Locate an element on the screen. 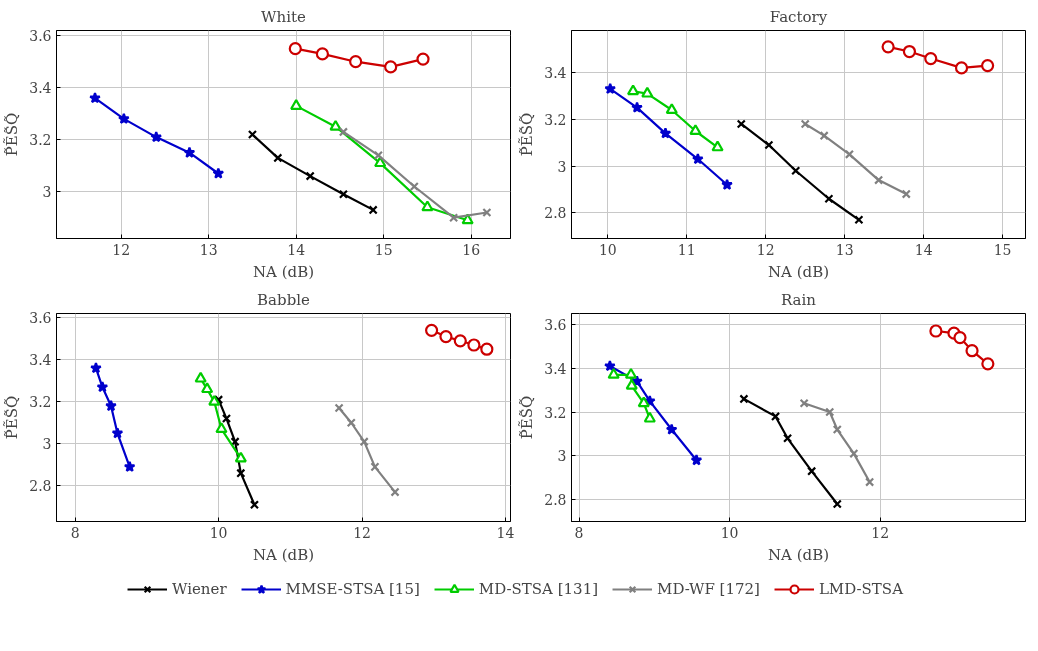 The height and width of the screenshot is (651, 1038). chart-title: Factory is located at coordinates (798, 16).